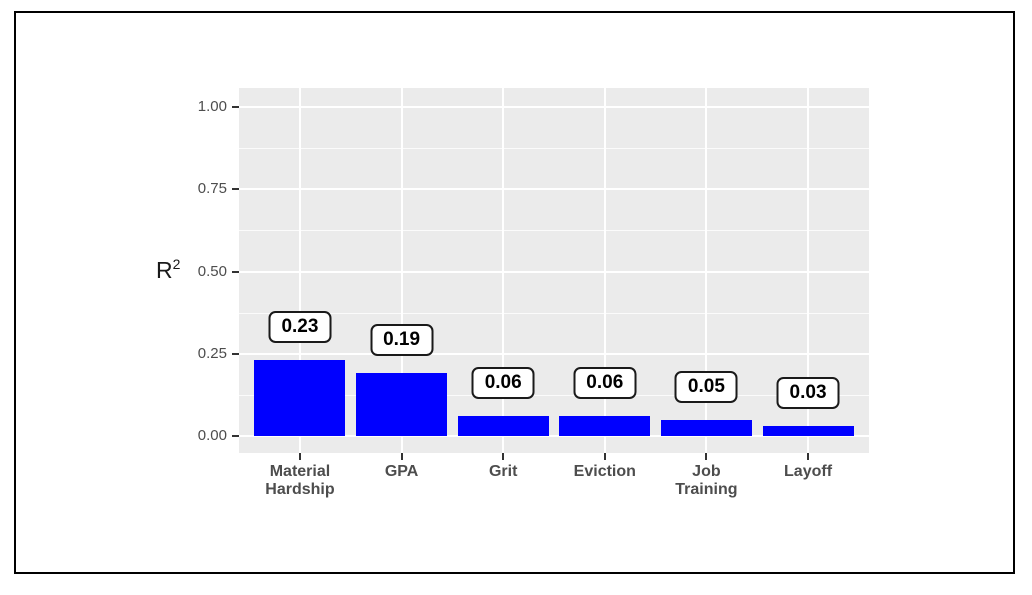 The width and height of the screenshot is (1032, 595). What do you see at coordinates (401, 471) in the screenshot?
I see `x-tick-label: GPA` at bounding box center [401, 471].